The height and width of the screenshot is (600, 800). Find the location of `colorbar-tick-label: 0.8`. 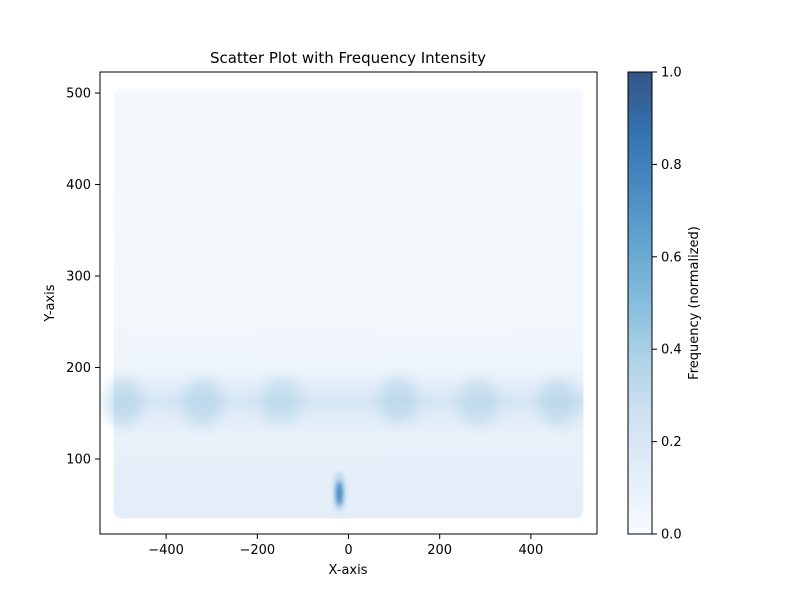

colorbar-tick-label: 0.8 is located at coordinates (671, 165).